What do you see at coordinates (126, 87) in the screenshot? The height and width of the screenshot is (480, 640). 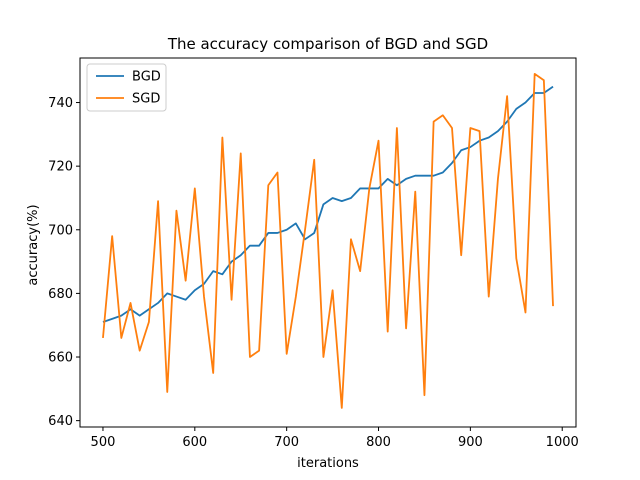 I see `legend: BGD SGD` at bounding box center [126, 87].